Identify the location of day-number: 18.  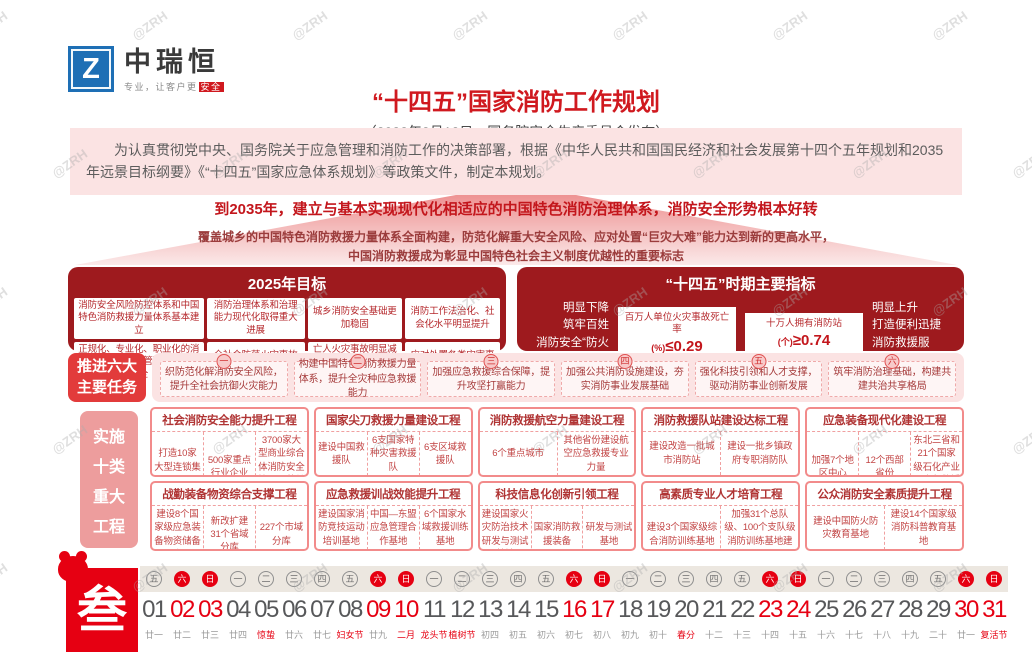
(630, 609).